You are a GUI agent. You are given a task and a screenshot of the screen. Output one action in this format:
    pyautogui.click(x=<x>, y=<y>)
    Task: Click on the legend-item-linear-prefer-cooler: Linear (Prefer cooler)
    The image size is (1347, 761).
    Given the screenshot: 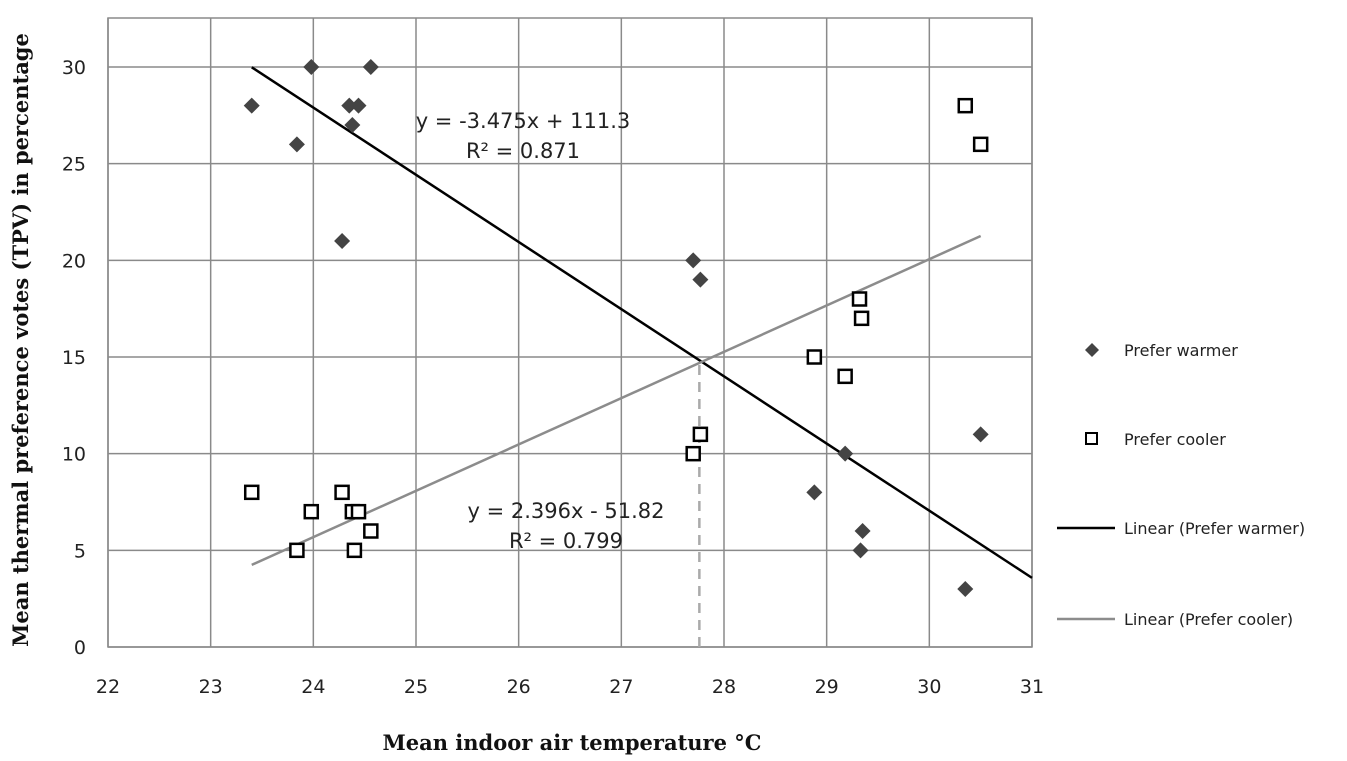 What is the action you would take?
    pyautogui.click(x=1175, y=619)
    